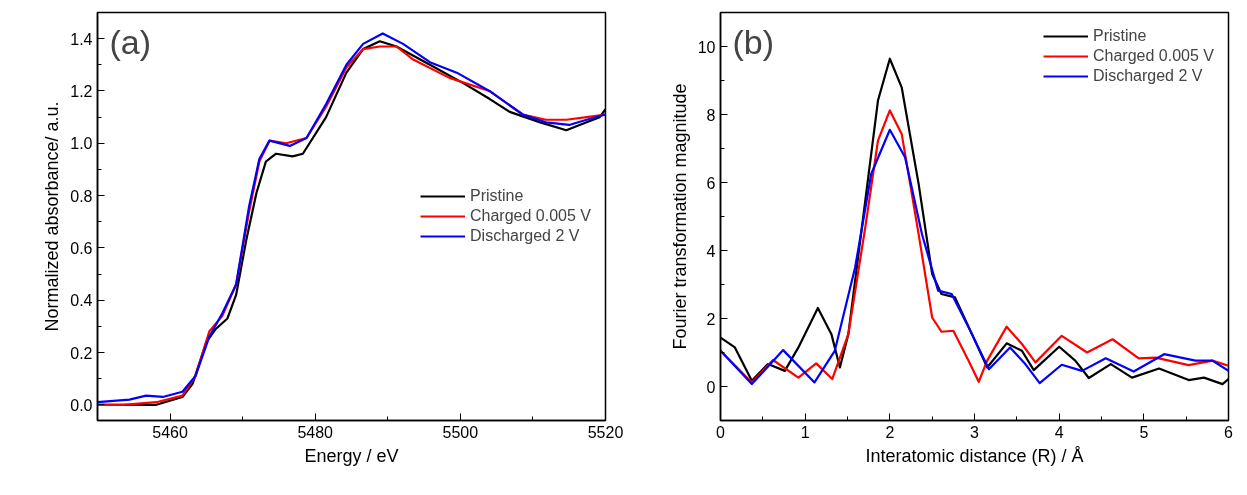 The image size is (1247, 495). Describe the element at coordinates (1229, 432) in the screenshot. I see `x-tick-label: 6` at that location.